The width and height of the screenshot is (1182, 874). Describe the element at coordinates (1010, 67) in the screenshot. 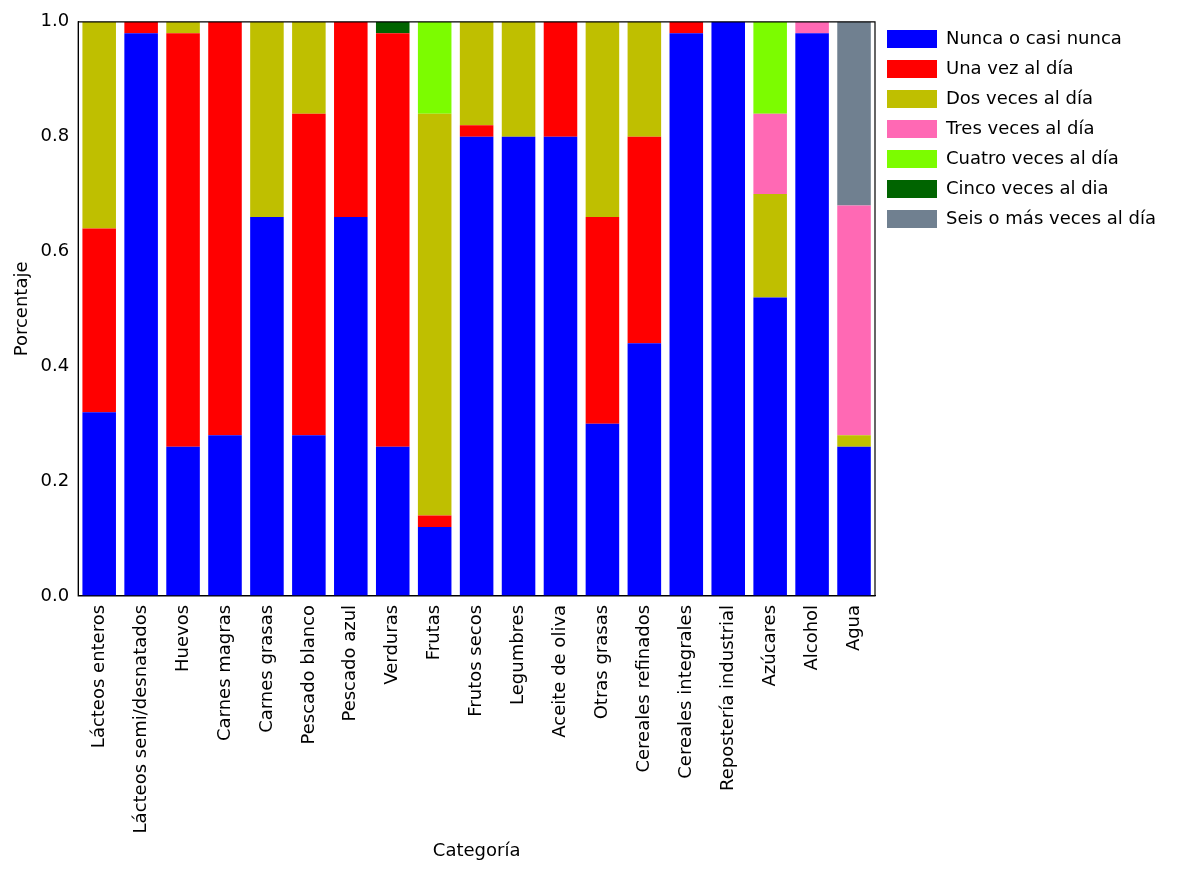

I see `legend-label: Una vez al día` at that location.